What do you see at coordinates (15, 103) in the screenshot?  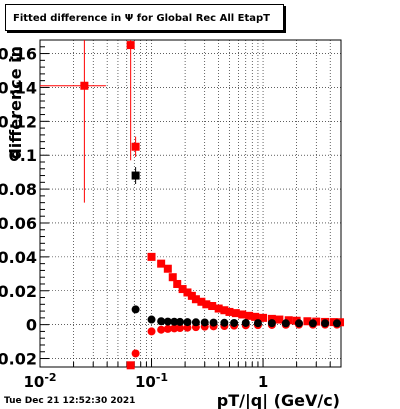 I see `y-axis-label: difference in` at bounding box center [15, 103].